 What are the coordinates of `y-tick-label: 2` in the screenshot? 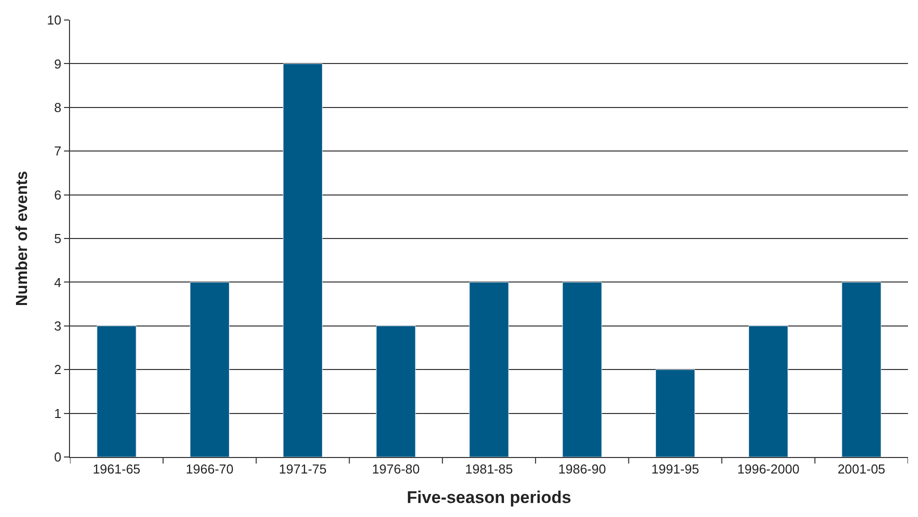 It's located at (58, 370).